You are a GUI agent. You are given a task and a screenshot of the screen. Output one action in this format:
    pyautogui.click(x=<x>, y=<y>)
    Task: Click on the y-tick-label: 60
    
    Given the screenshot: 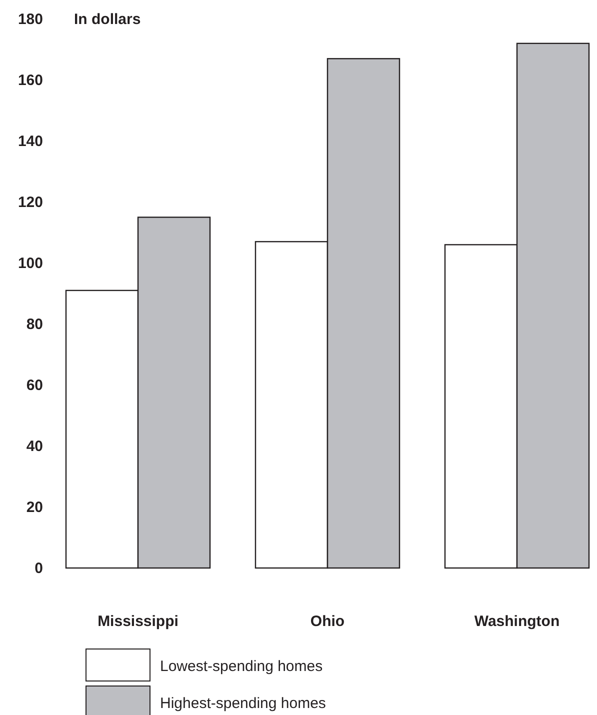 What is the action you would take?
    pyautogui.click(x=34, y=385)
    